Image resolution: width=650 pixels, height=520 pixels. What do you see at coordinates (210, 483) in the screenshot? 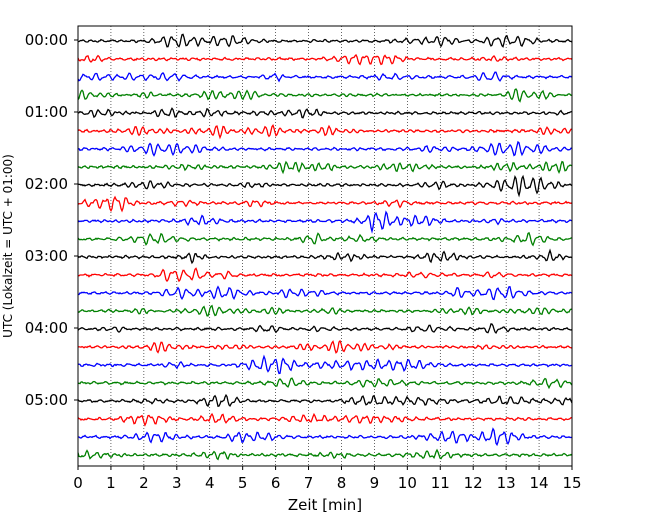
I see `x-tick-label: 4` at bounding box center [210, 483].